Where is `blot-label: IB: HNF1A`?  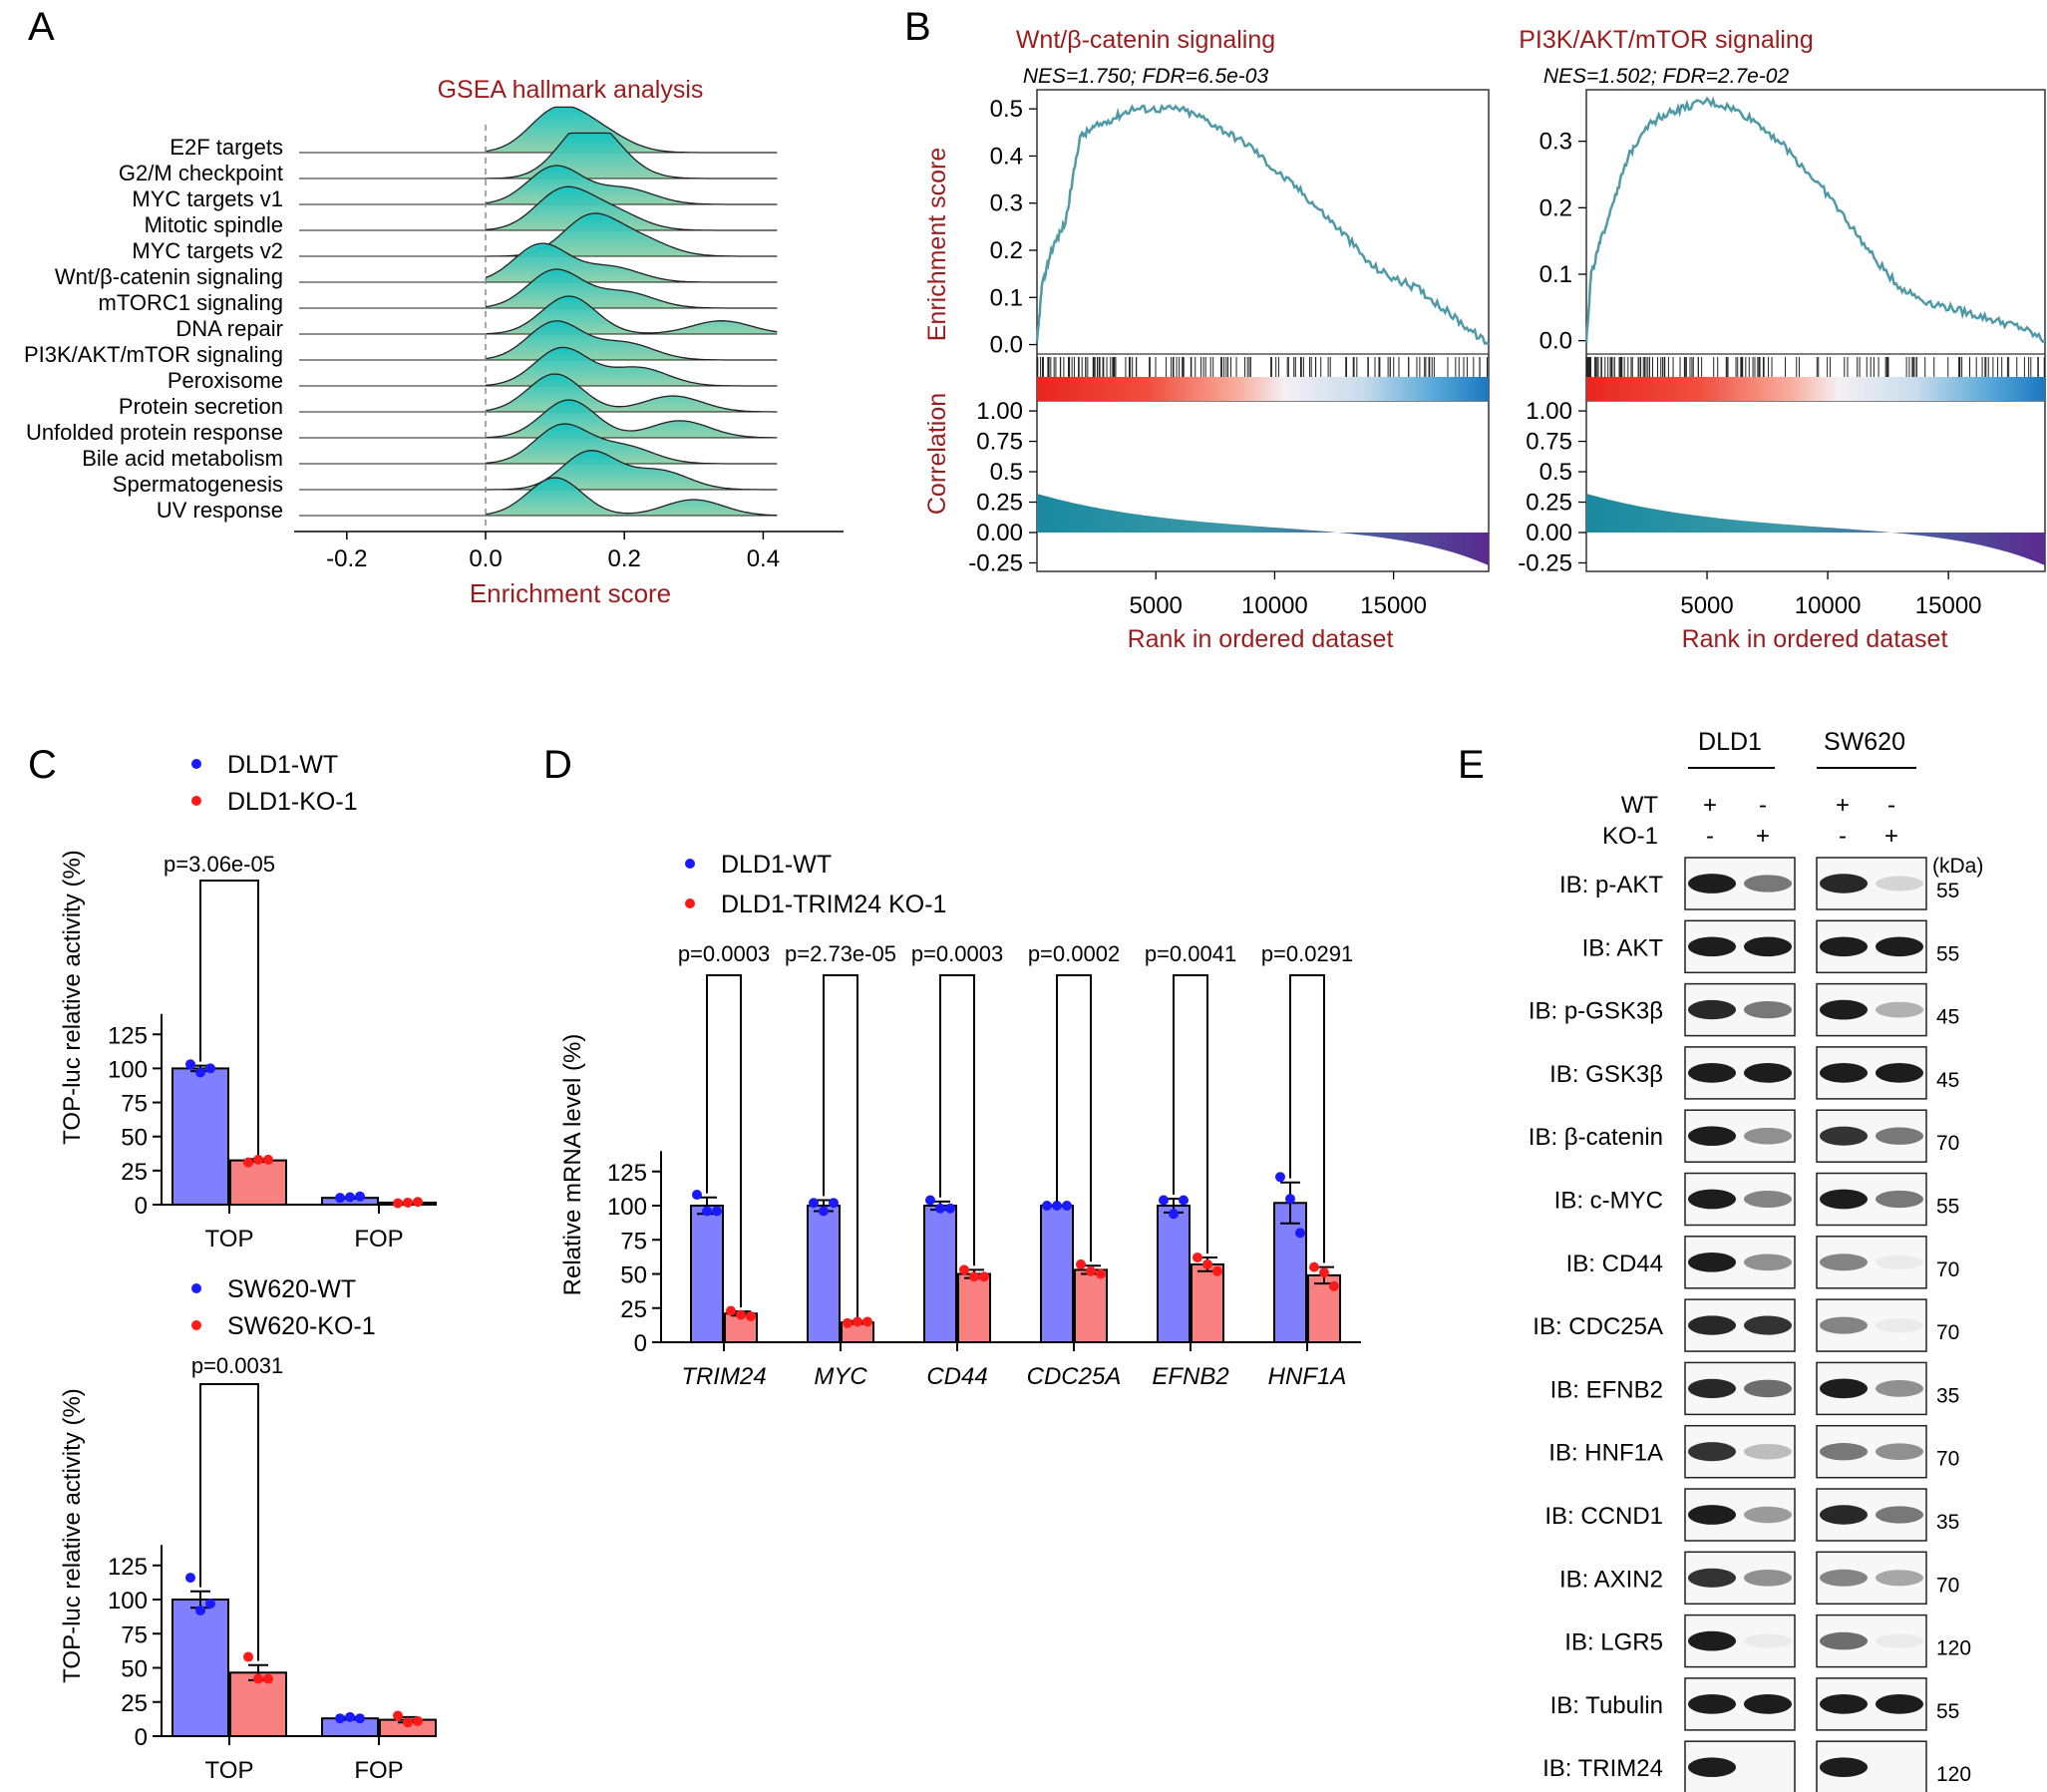 blot-label: IB: HNF1A is located at coordinates (1606, 1453).